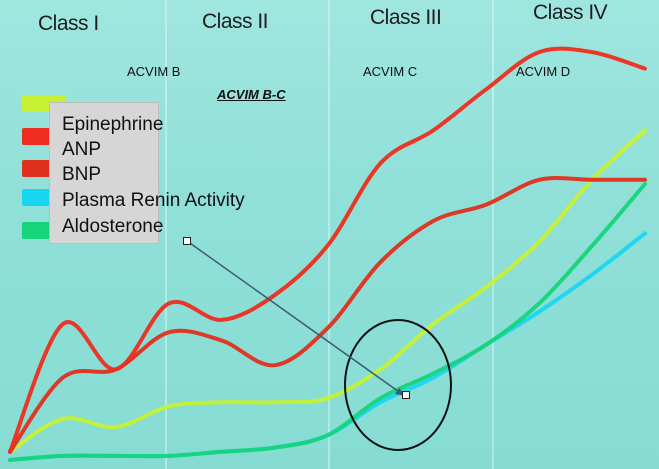  Describe the element at coordinates (235, 21) in the screenshot. I see `class-ii-label: Class II` at that location.